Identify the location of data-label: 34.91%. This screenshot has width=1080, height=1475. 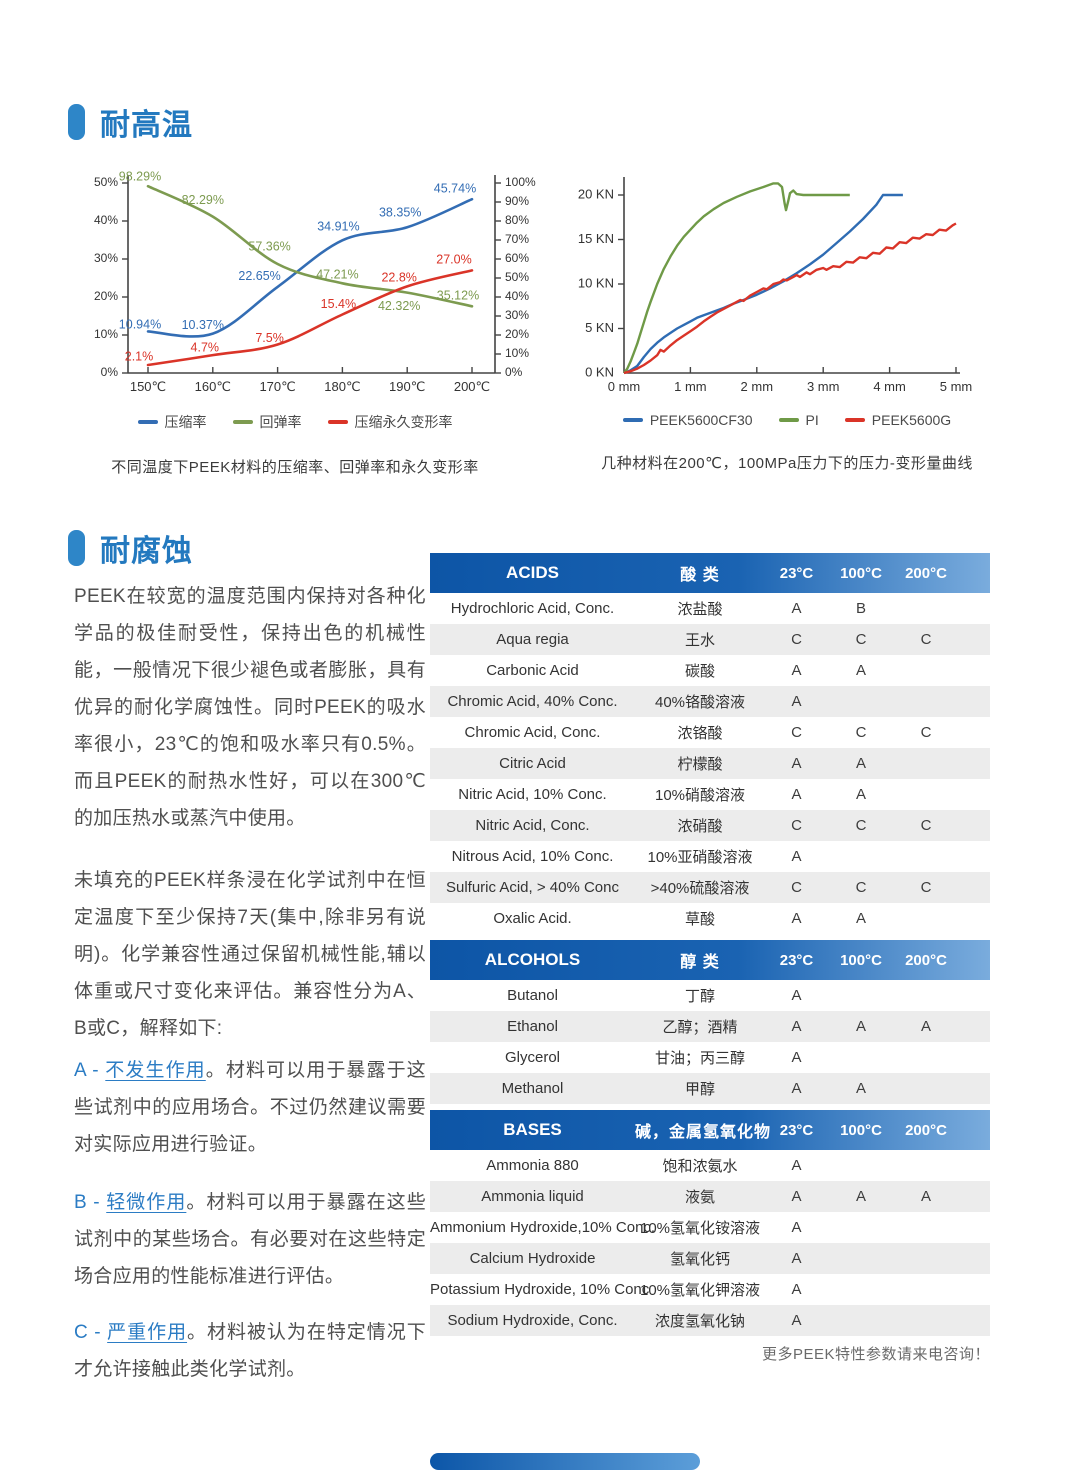
(338, 227).